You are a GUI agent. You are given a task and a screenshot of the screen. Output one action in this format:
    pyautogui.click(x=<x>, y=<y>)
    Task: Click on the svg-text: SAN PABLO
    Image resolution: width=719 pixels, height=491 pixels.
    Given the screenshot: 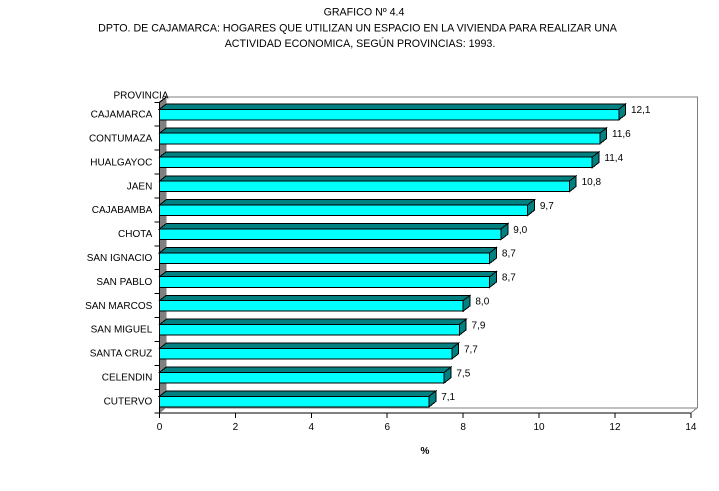 What is the action you would take?
    pyautogui.click(x=124, y=282)
    